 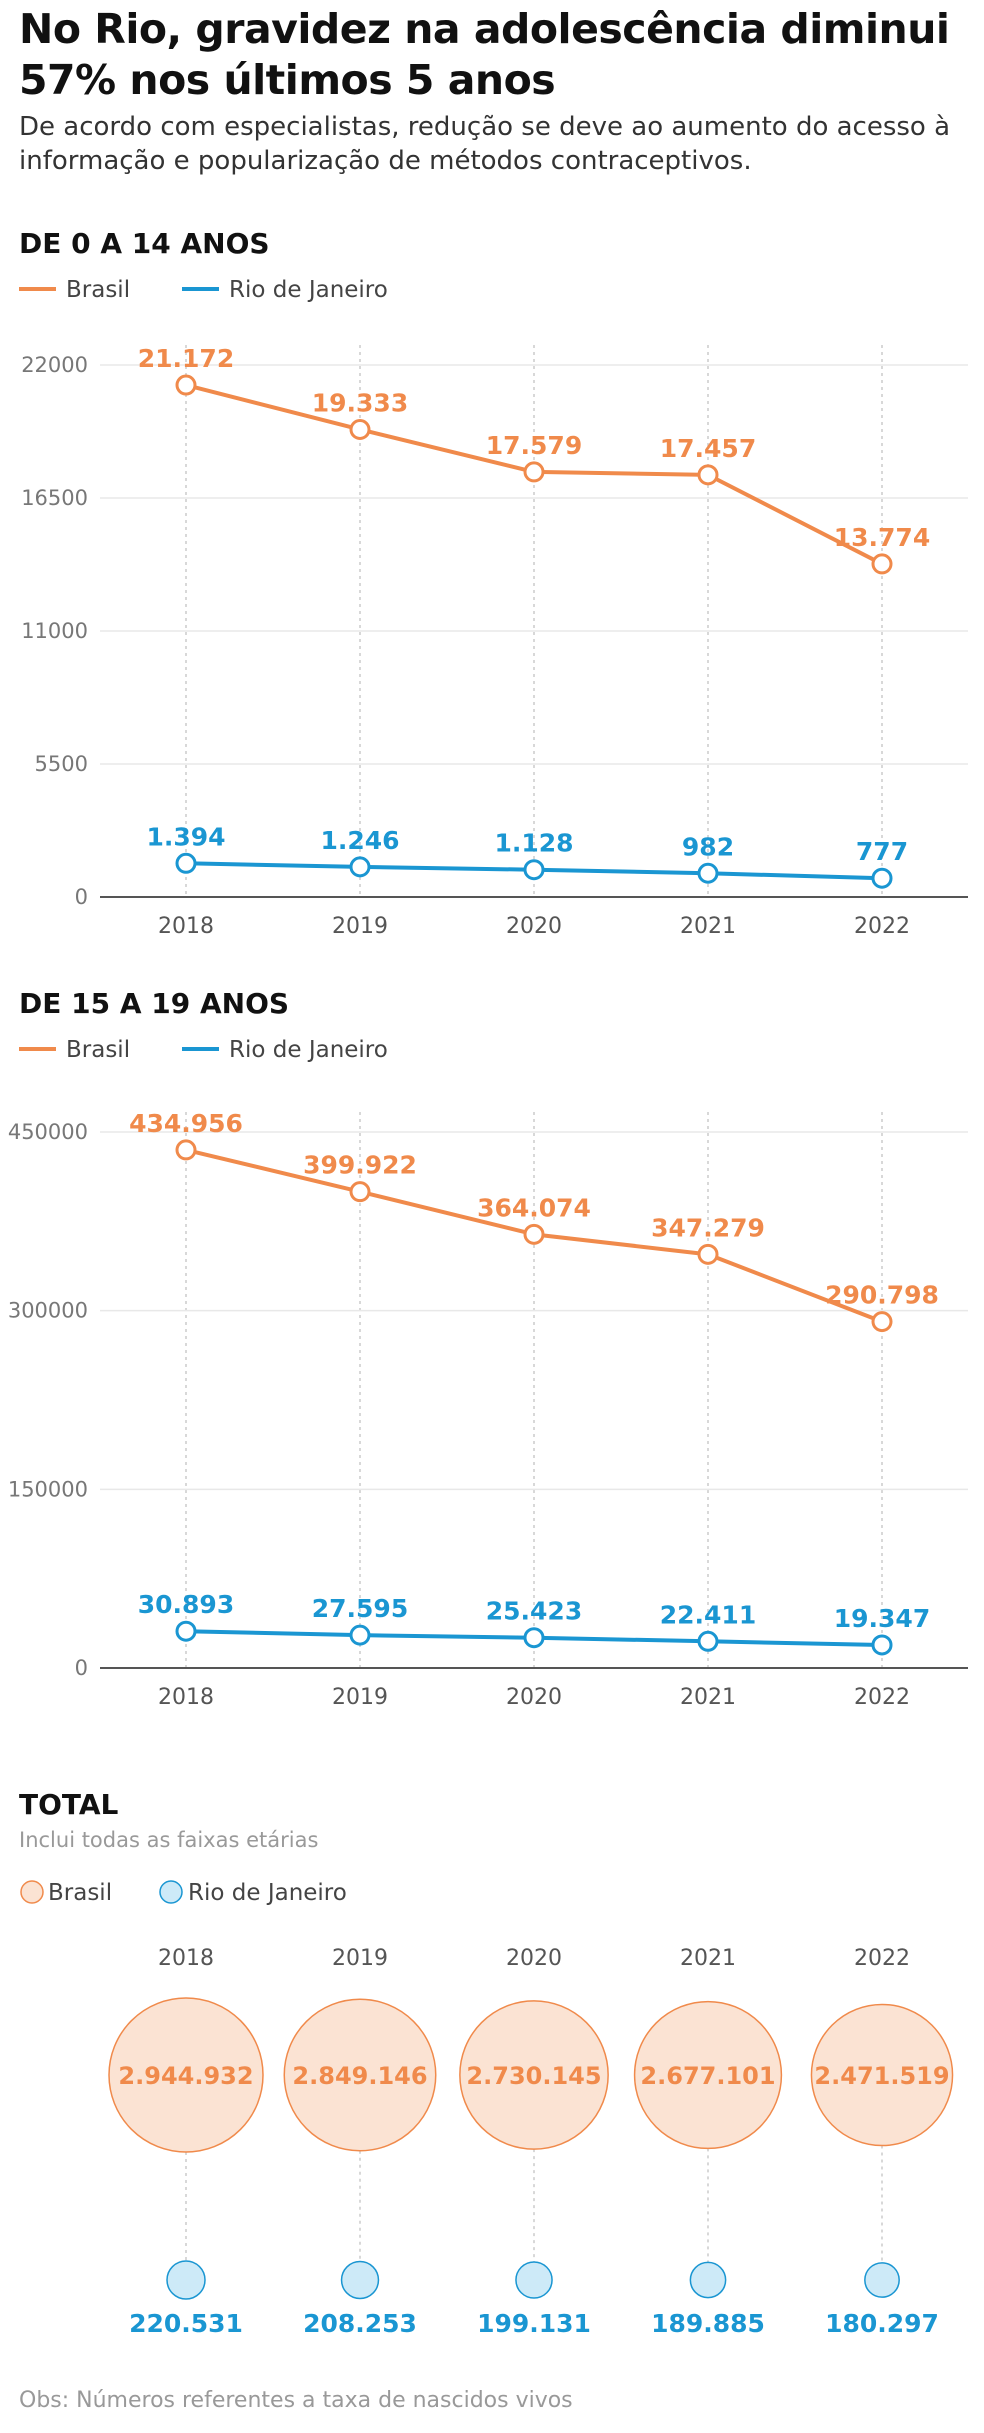 I want to click on legend-swatch-brasil, so click(x=32, y=1892).